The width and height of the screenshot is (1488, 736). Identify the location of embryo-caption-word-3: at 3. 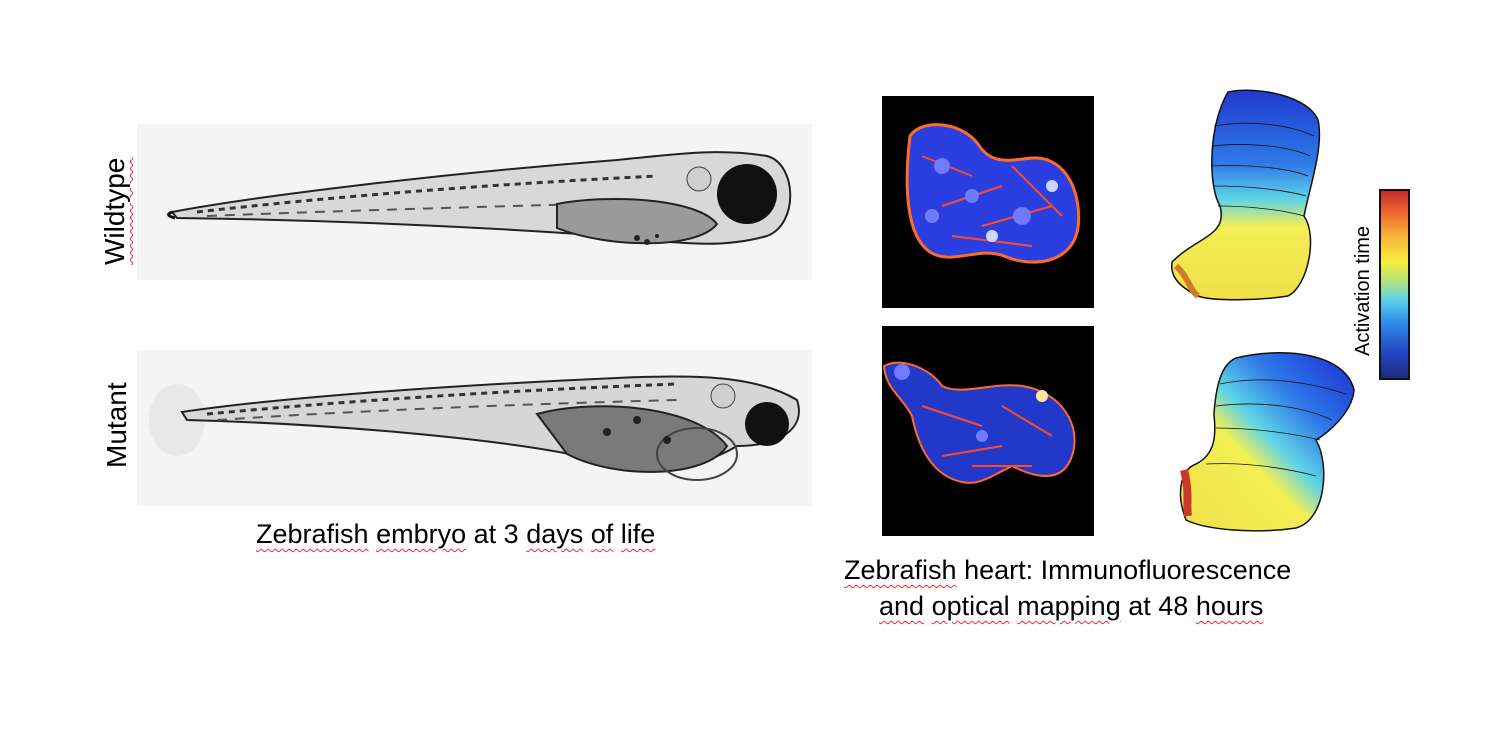
(496, 534).